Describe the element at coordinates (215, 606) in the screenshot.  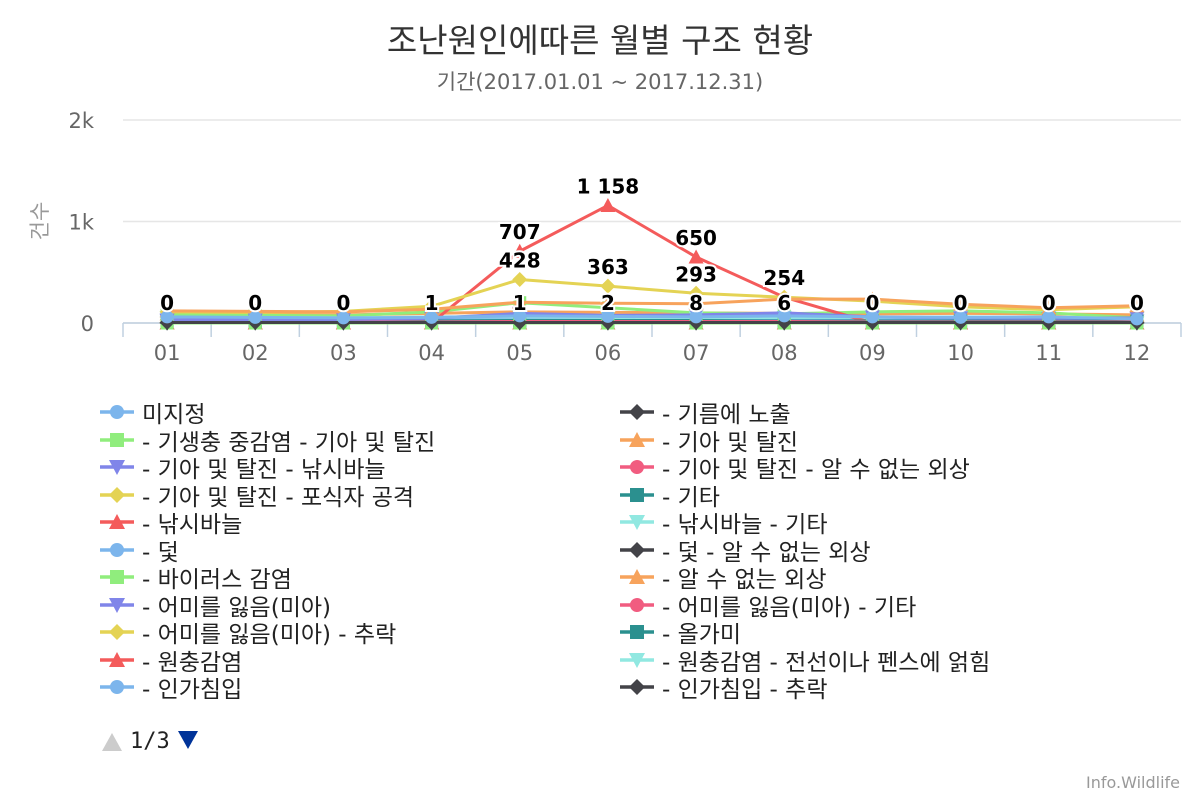
I see `legend-item: - 어미를 잃음(미아)` at that location.